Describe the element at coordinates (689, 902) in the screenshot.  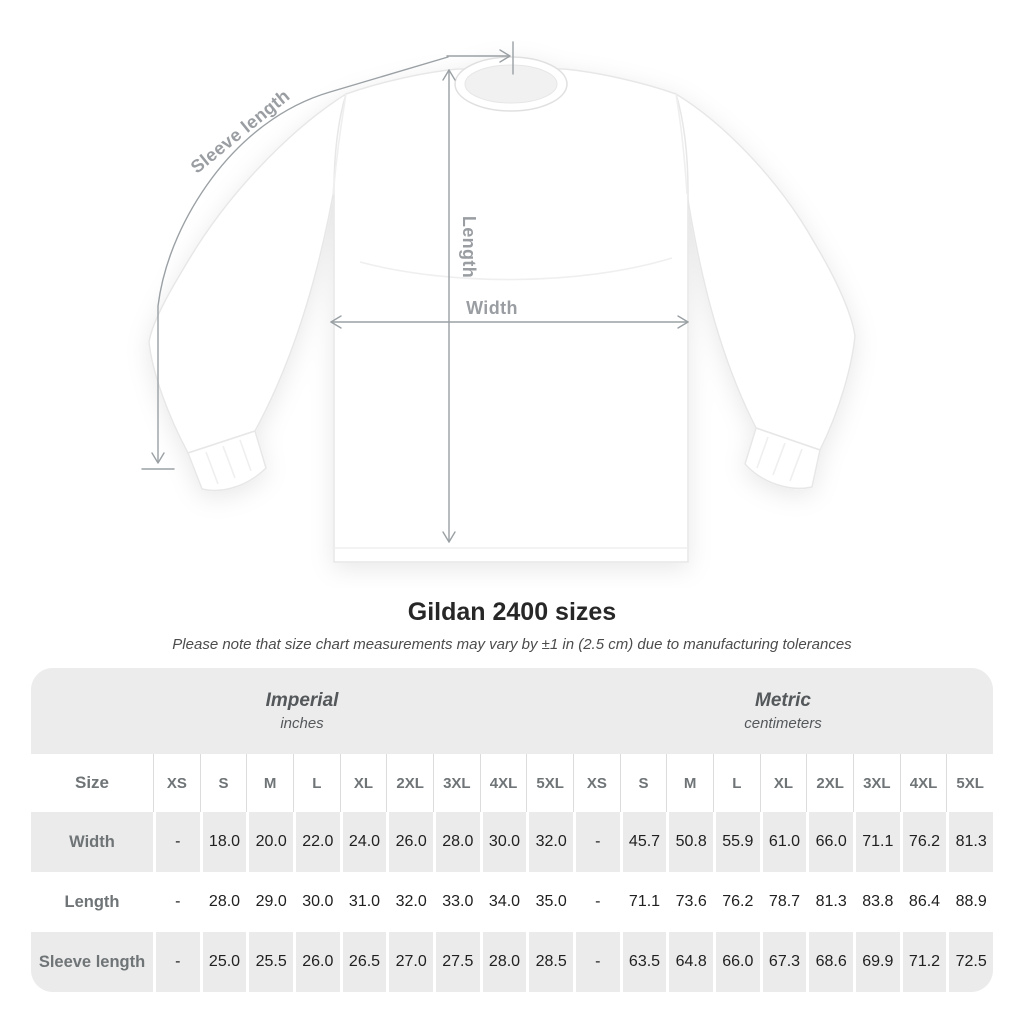
I see `value-cell: 73.6` at that location.